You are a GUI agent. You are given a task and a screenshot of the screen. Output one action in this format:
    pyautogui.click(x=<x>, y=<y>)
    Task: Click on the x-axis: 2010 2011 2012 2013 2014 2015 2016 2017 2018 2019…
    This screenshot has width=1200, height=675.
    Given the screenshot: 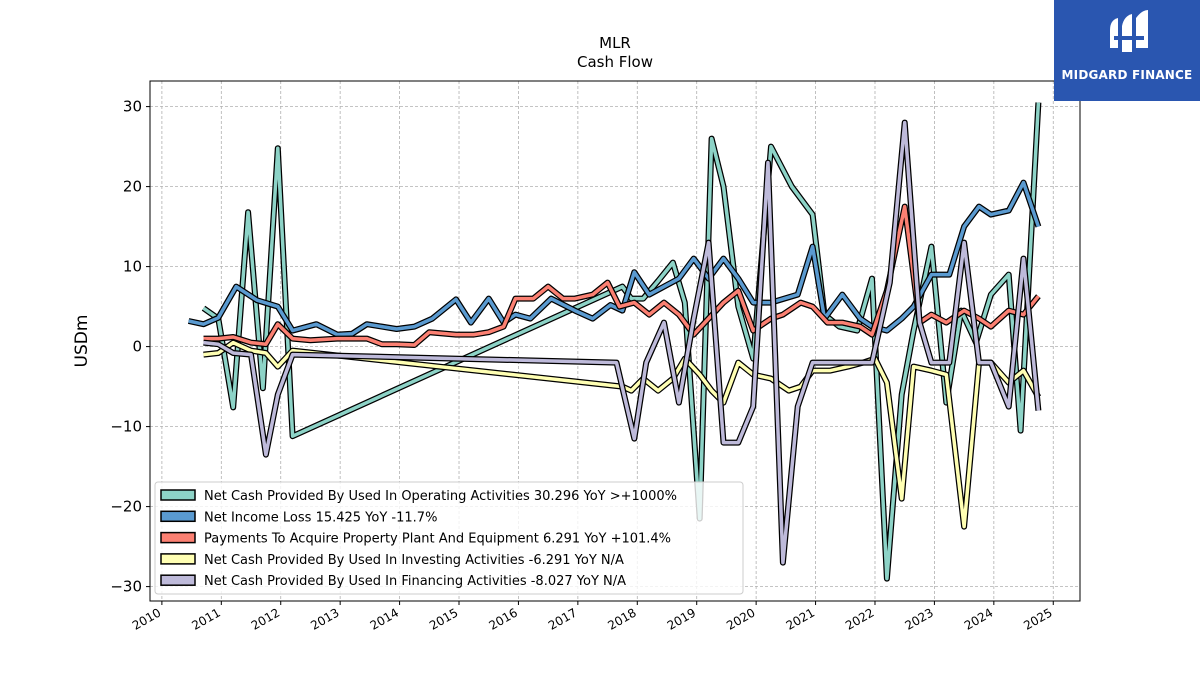 What is the action you would take?
    pyautogui.click(x=592, y=617)
    